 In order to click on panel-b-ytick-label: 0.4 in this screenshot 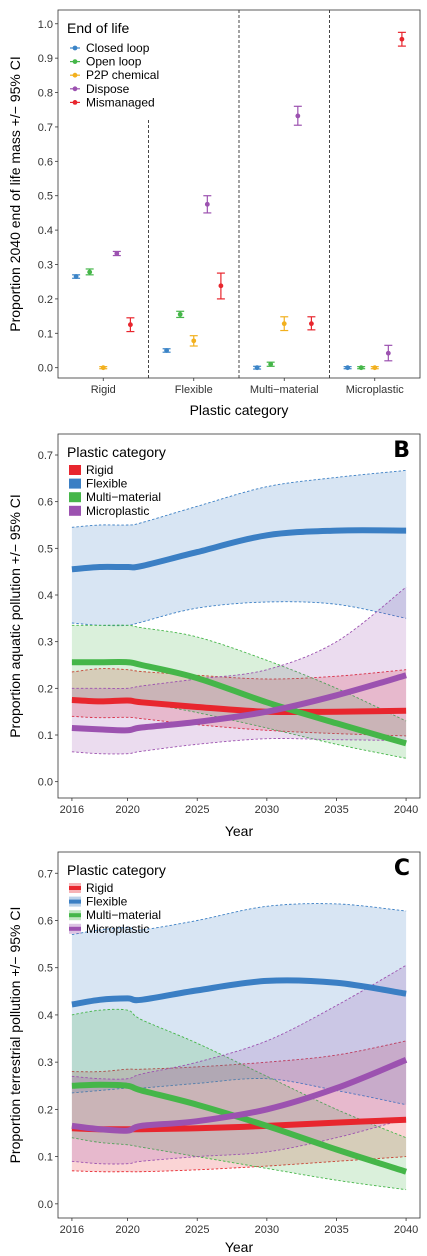, I will do `click(45, 596)`.